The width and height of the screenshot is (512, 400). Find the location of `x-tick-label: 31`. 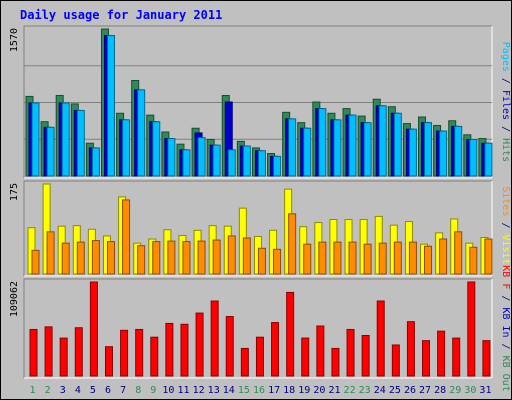

x-tick-label: 31 is located at coordinates (485, 390).